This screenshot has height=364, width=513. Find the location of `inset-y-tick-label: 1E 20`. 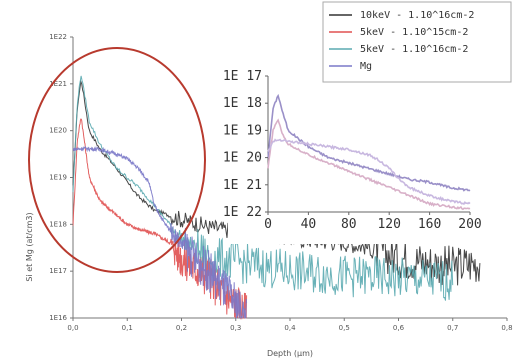

inset-y-tick-label: 1E 20 is located at coordinates (242, 158).